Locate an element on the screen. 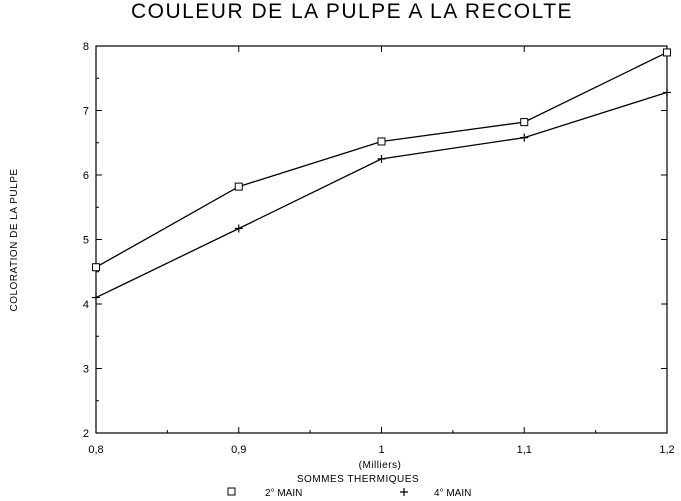 The image size is (681, 501). x-axis-label: SOMMES THERMIQUES is located at coordinates (358, 479).